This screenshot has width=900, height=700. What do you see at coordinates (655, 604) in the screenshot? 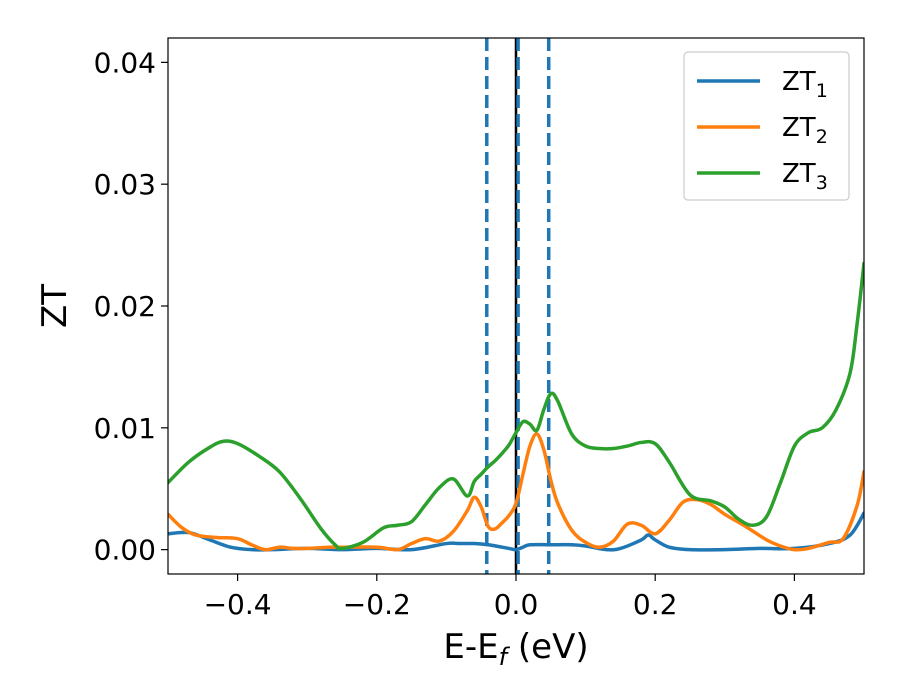
I see `x-tick-label: 0.2` at bounding box center [655, 604].